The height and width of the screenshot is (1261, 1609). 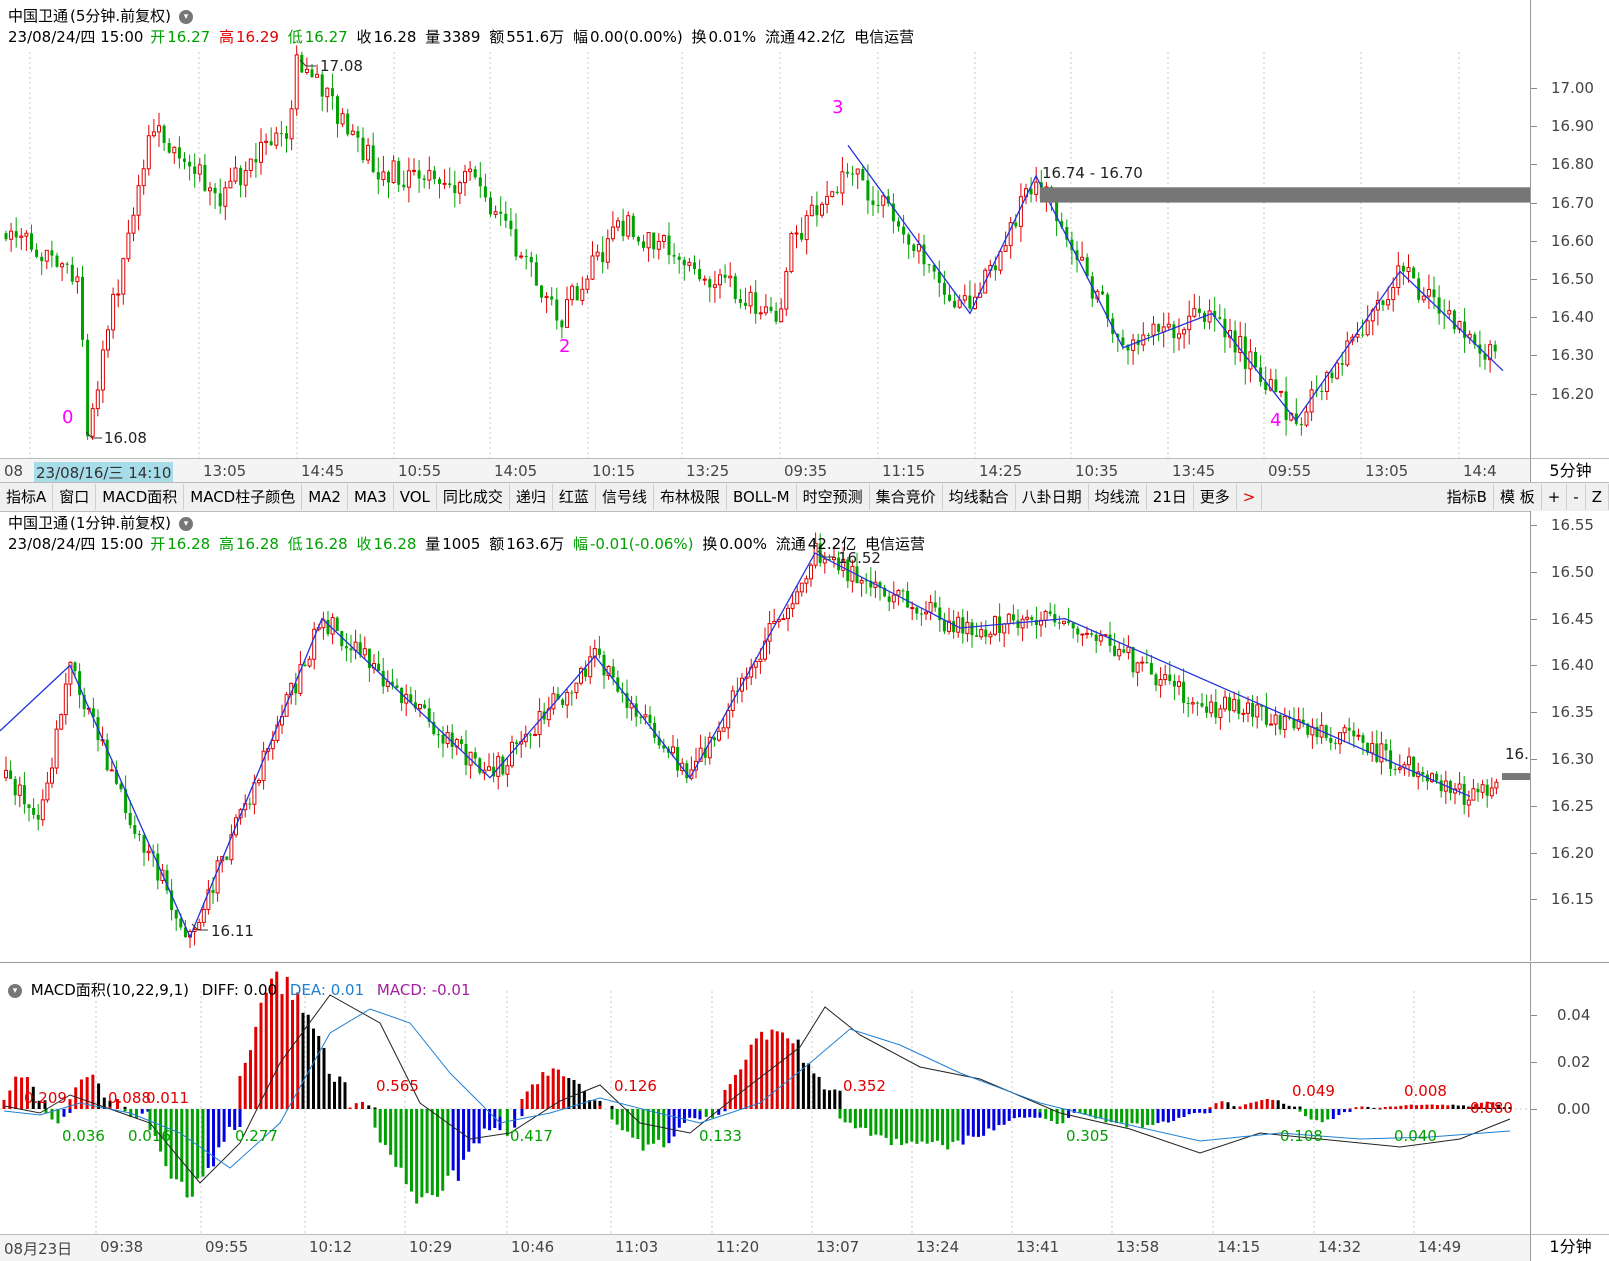 What do you see at coordinates (734, 544) in the screenshot?
I see `mid-turnover: 换 0.00%` at bounding box center [734, 544].